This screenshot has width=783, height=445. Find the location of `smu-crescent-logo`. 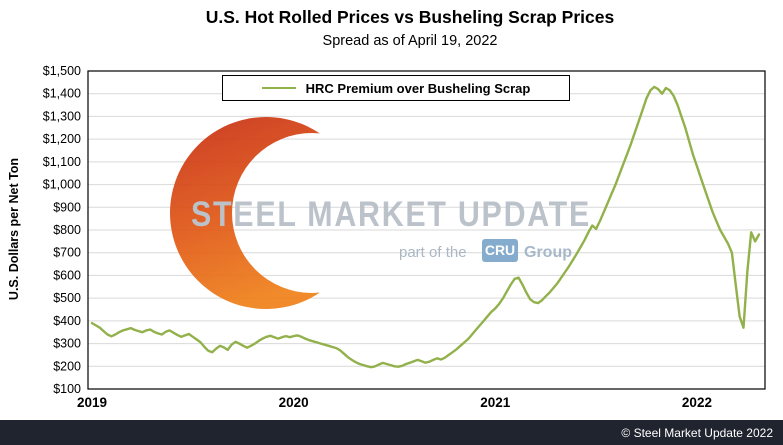

smu-crescent-logo is located at coordinates (266, 213).